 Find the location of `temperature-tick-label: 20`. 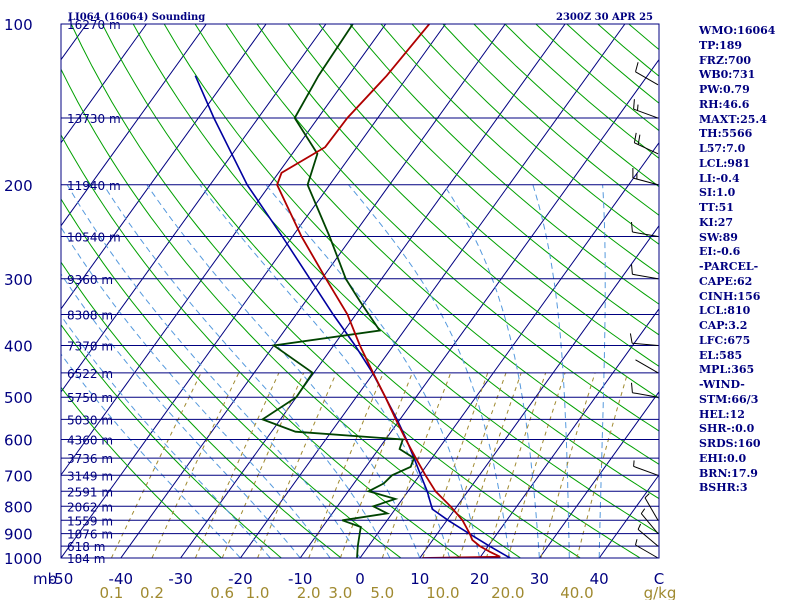

temperature-tick-label: 20 is located at coordinates (479, 579).